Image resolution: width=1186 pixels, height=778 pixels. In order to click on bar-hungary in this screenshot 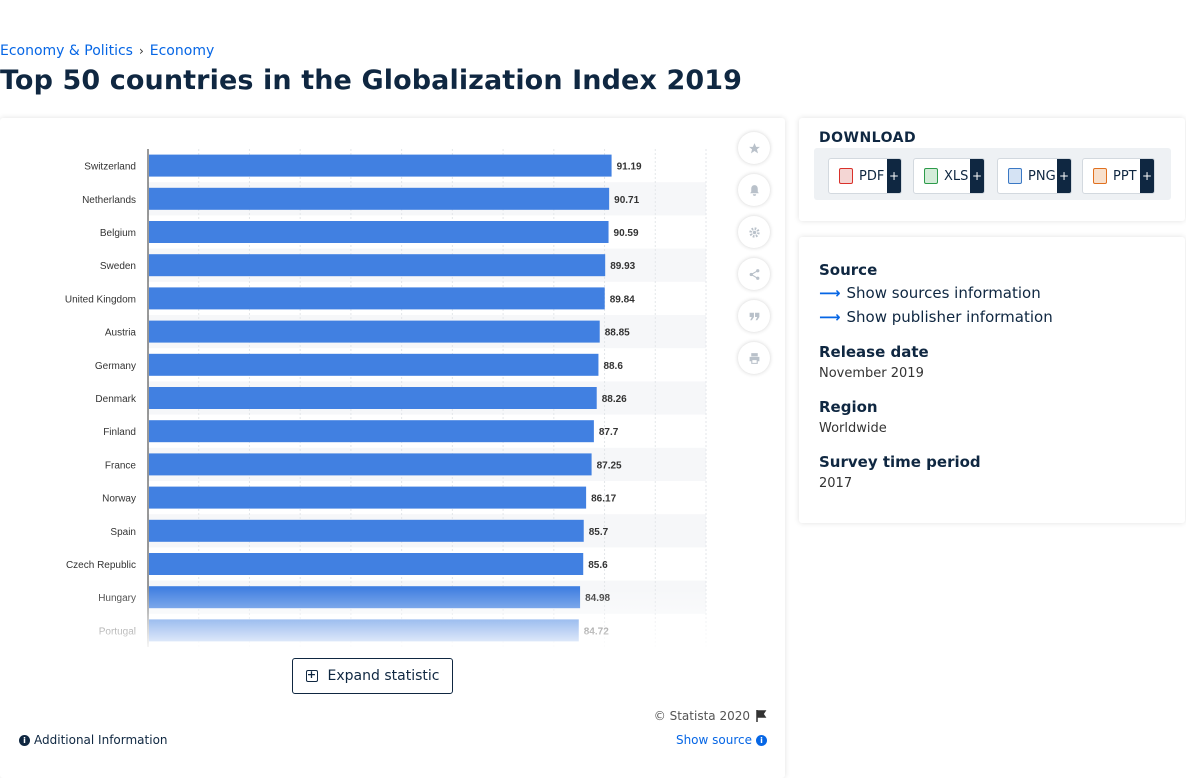, I will do `click(365, 597)`.